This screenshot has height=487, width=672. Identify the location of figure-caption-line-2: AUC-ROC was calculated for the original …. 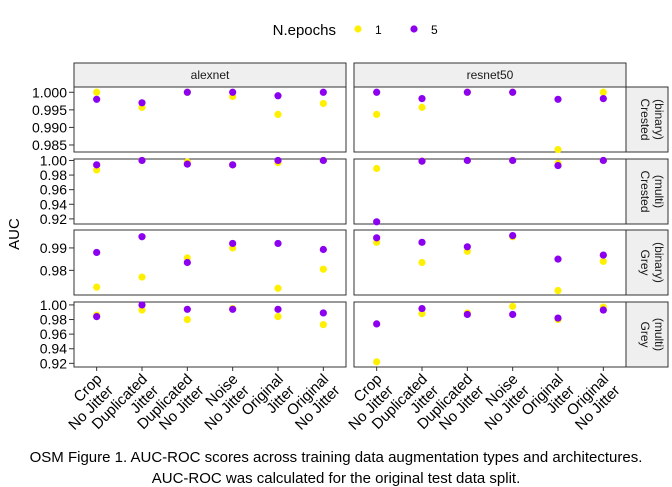
(336, 478).